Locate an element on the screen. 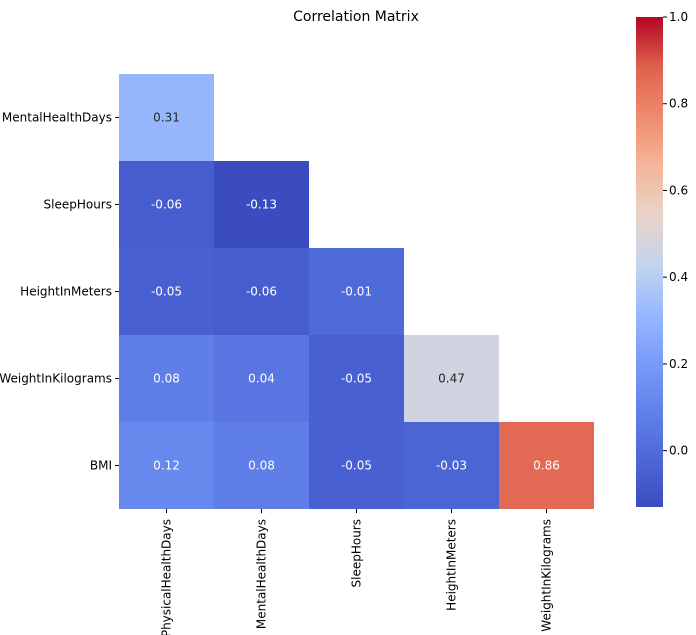  colorbar-tick-label: 0.4 is located at coordinates (678, 277).